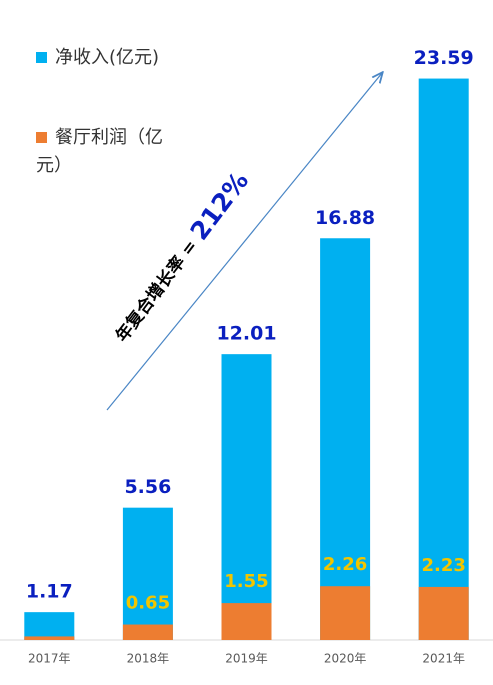 The height and width of the screenshot is (685, 493). I want to click on legend-label: 净收入(亿元), so click(107, 57).